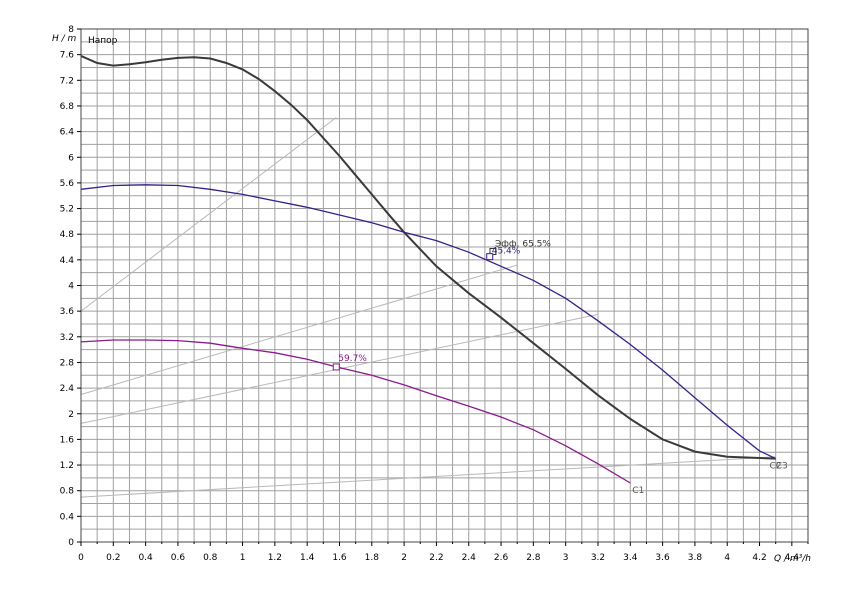 The width and height of the screenshot is (850, 600). Describe the element at coordinates (64, 39) in the screenshot. I see `y-axis-label: H / m` at that location.